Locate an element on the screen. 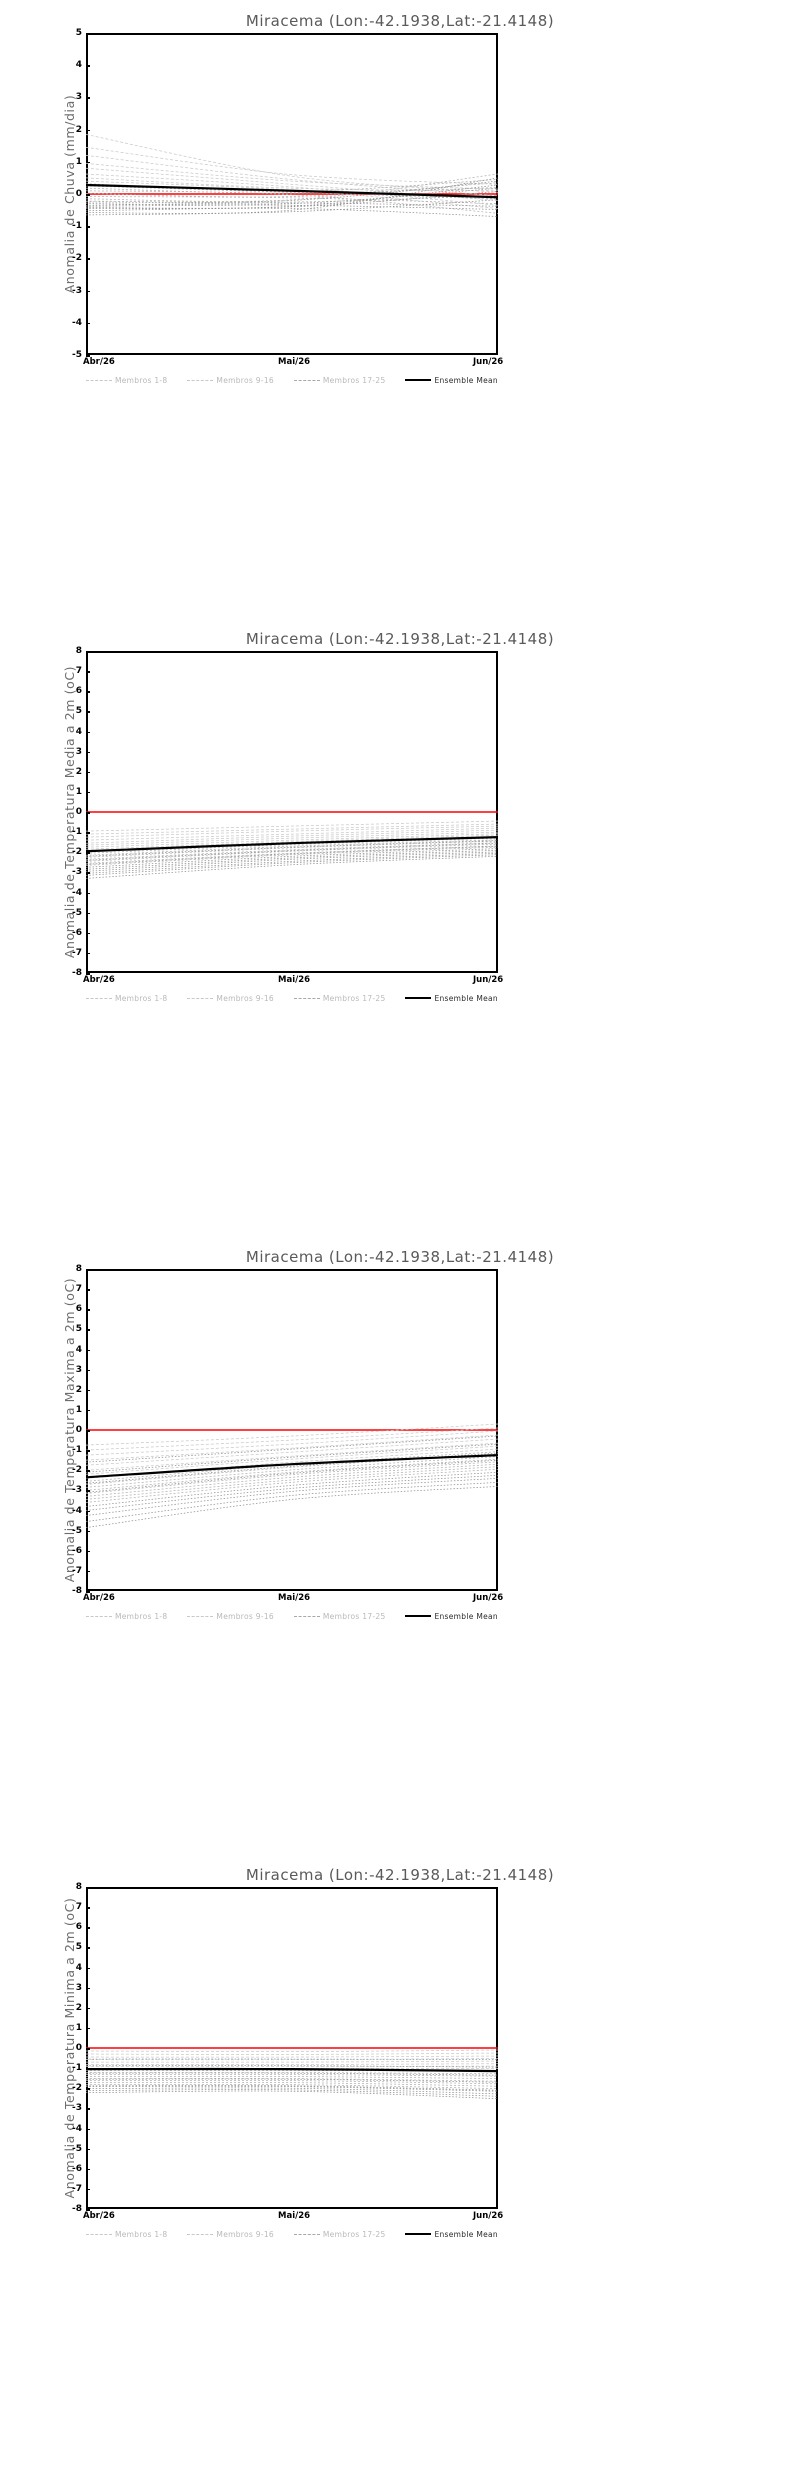 The width and height of the screenshot is (800, 2472). legend-item-label: Membros 1-8 is located at coordinates (141, 1616).